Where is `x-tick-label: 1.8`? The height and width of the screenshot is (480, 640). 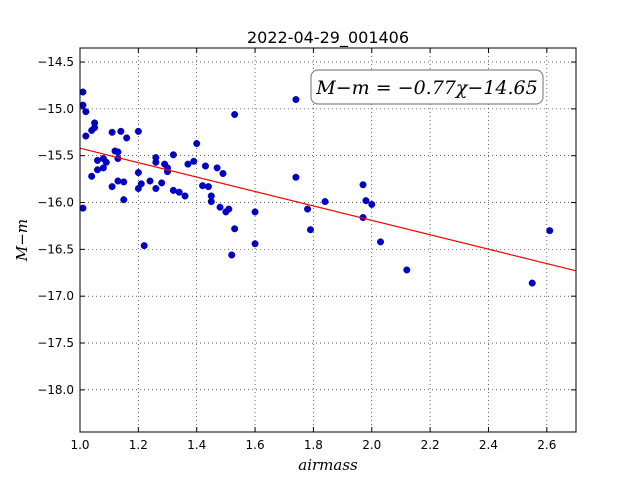 x-tick-label: 1.8 is located at coordinates (313, 445).